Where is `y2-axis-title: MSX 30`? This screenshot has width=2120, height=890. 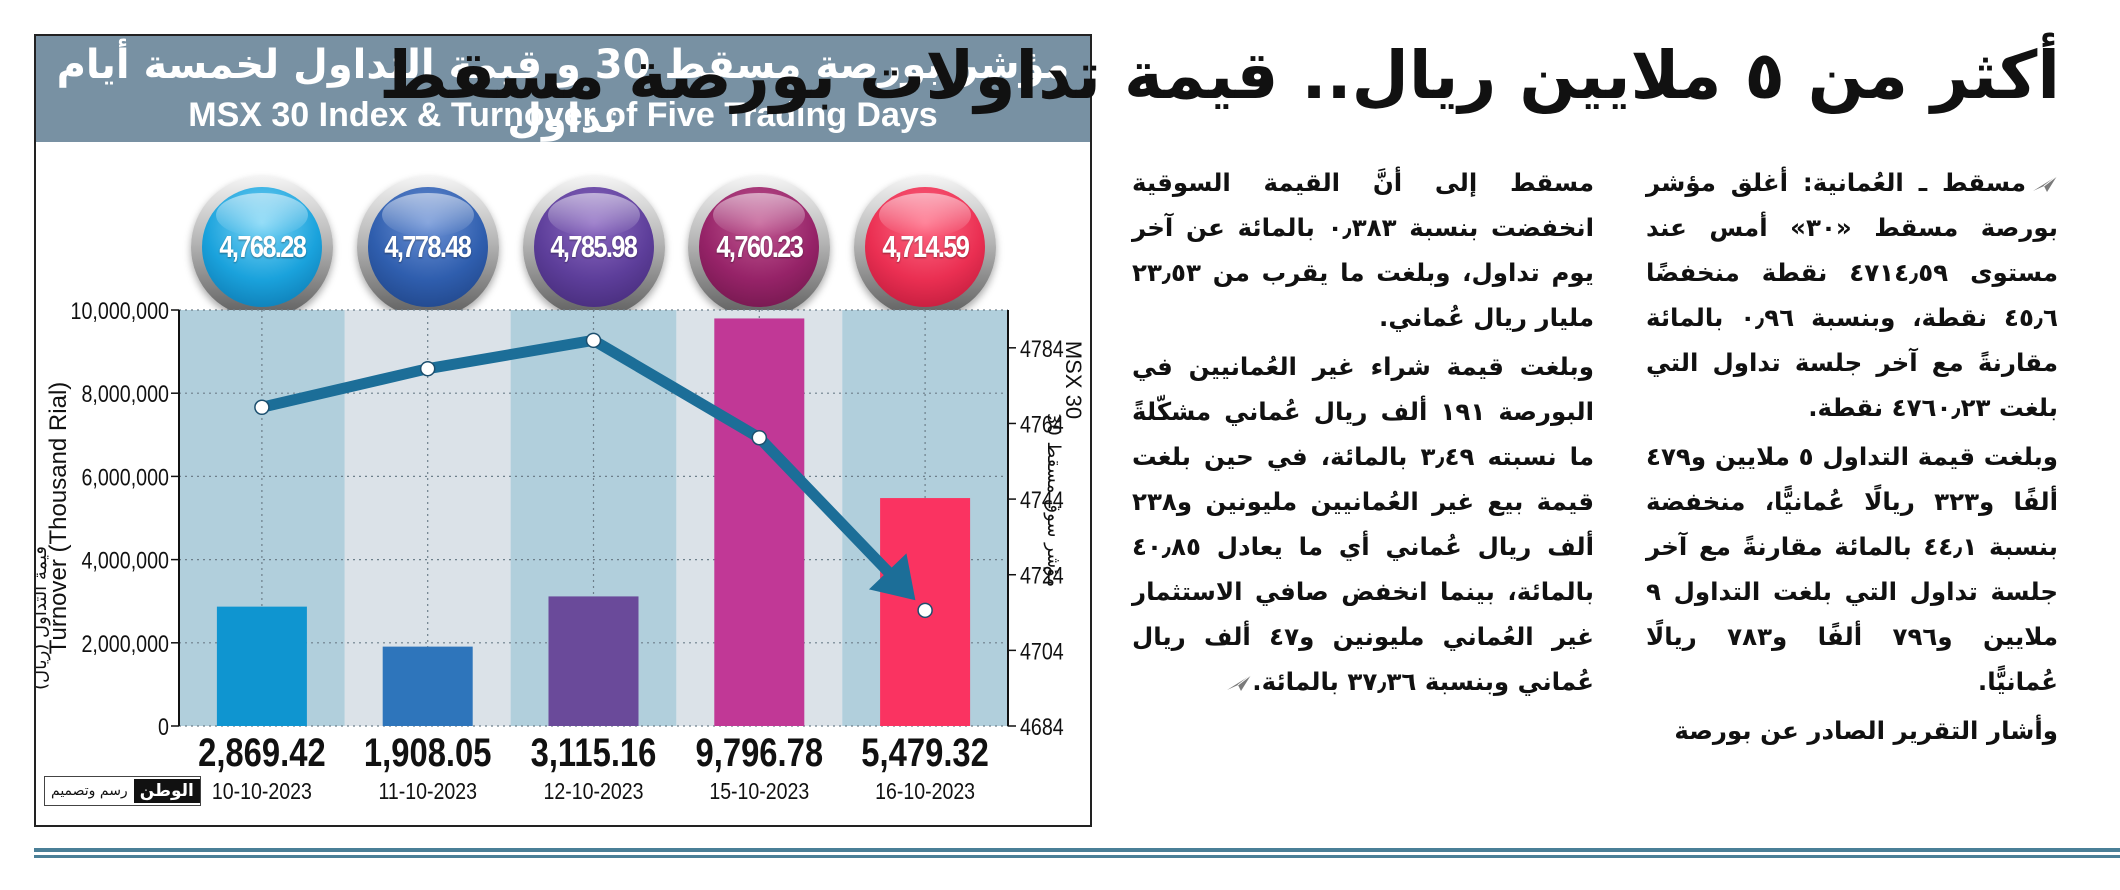 y2-axis-title: MSX 30 is located at coordinates (1073, 380).